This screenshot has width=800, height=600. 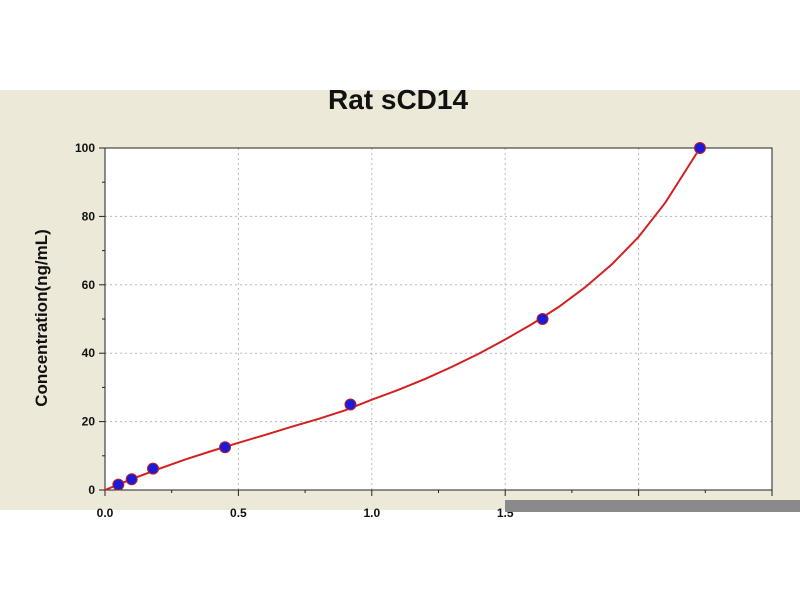 What do you see at coordinates (89, 216) in the screenshot?
I see `y-tick-label: 80` at bounding box center [89, 216].